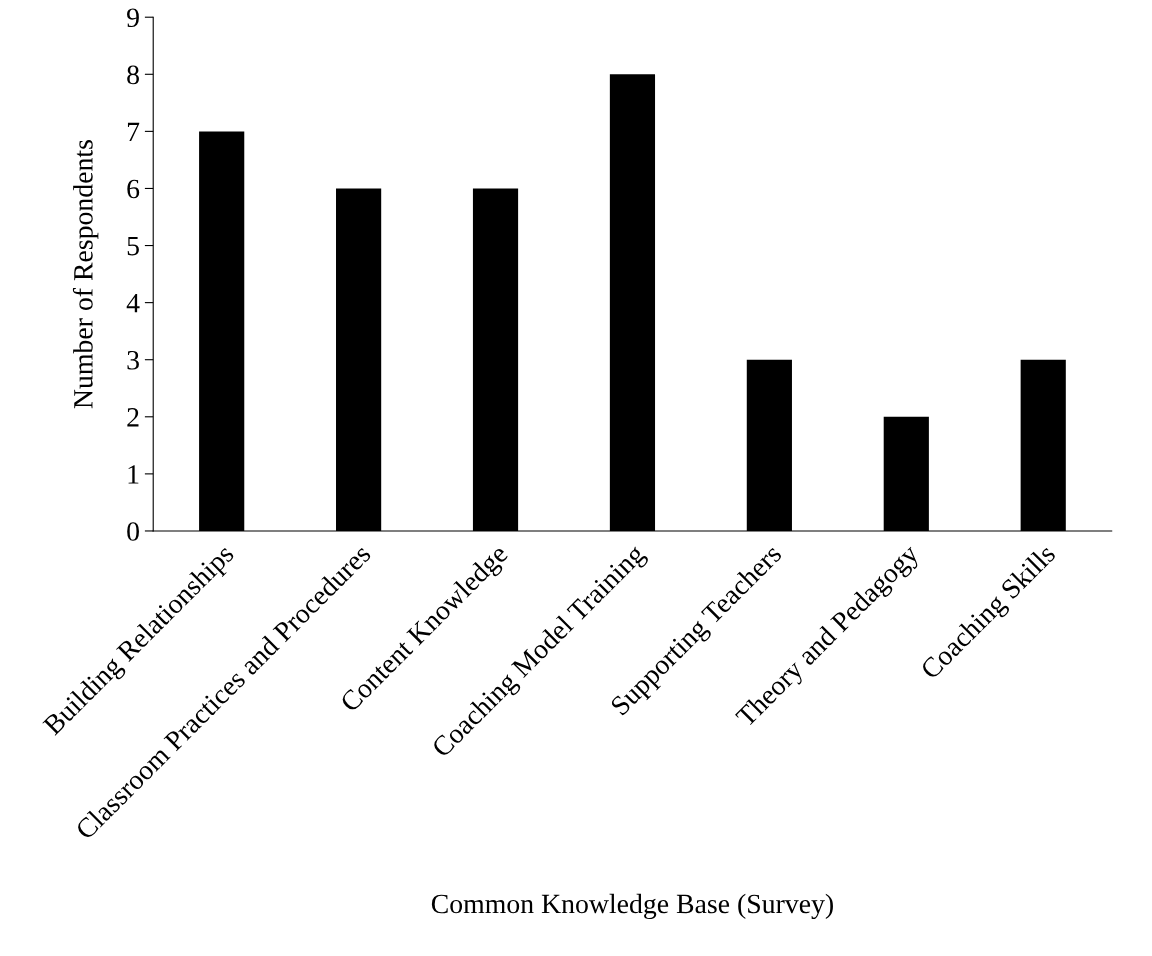 The image size is (1152, 956). I want to click on y-tick-label: 4, so click(133, 303).